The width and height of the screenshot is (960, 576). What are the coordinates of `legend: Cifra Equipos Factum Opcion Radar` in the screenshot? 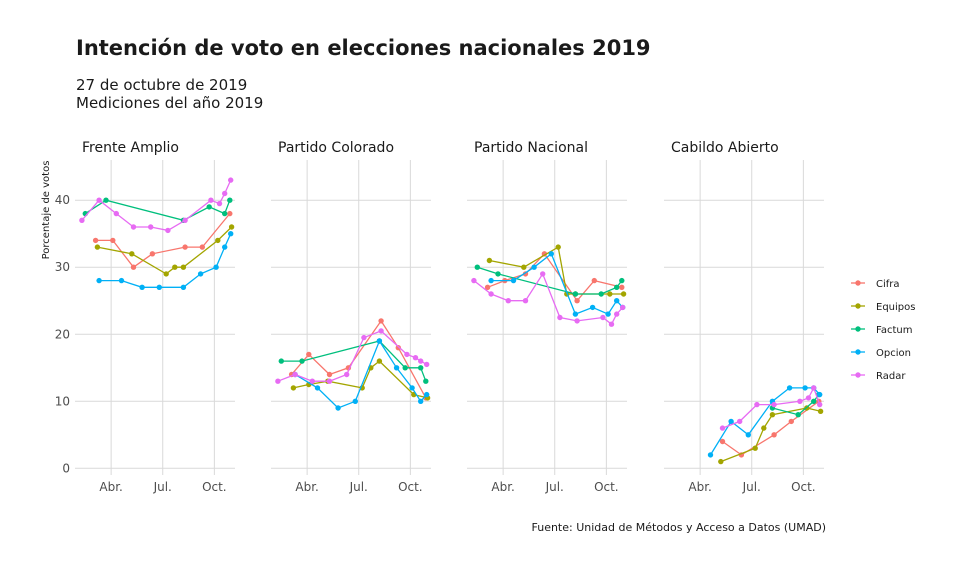 It's located at (883, 330).